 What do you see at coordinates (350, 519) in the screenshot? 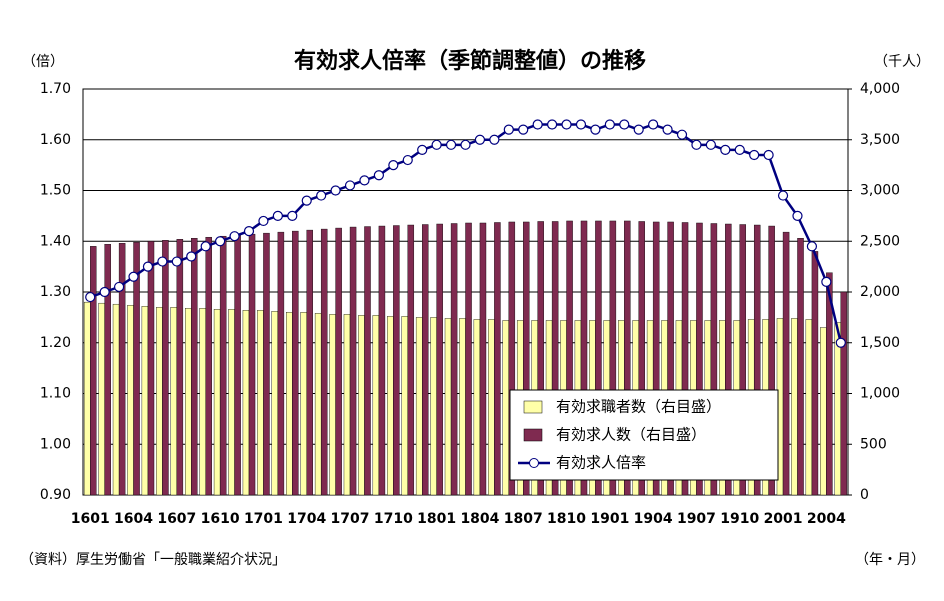
I see `x-tick-label: 1707` at bounding box center [350, 519].